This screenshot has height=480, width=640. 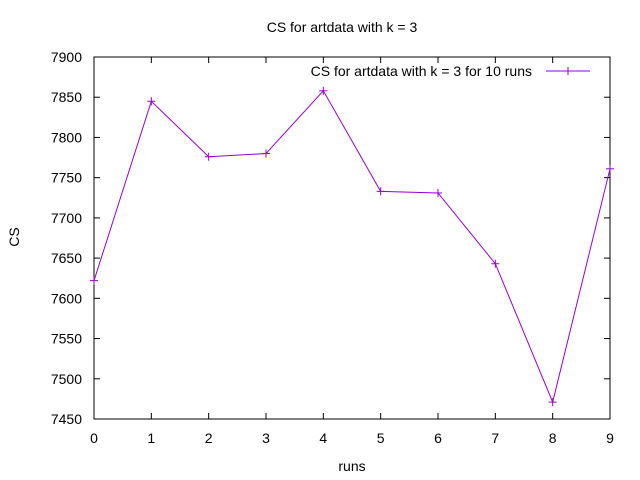 What do you see at coordinates (66, 97) in the screenshot?
I see `y-tick-label: 7850` at bounding box center [66, 97].